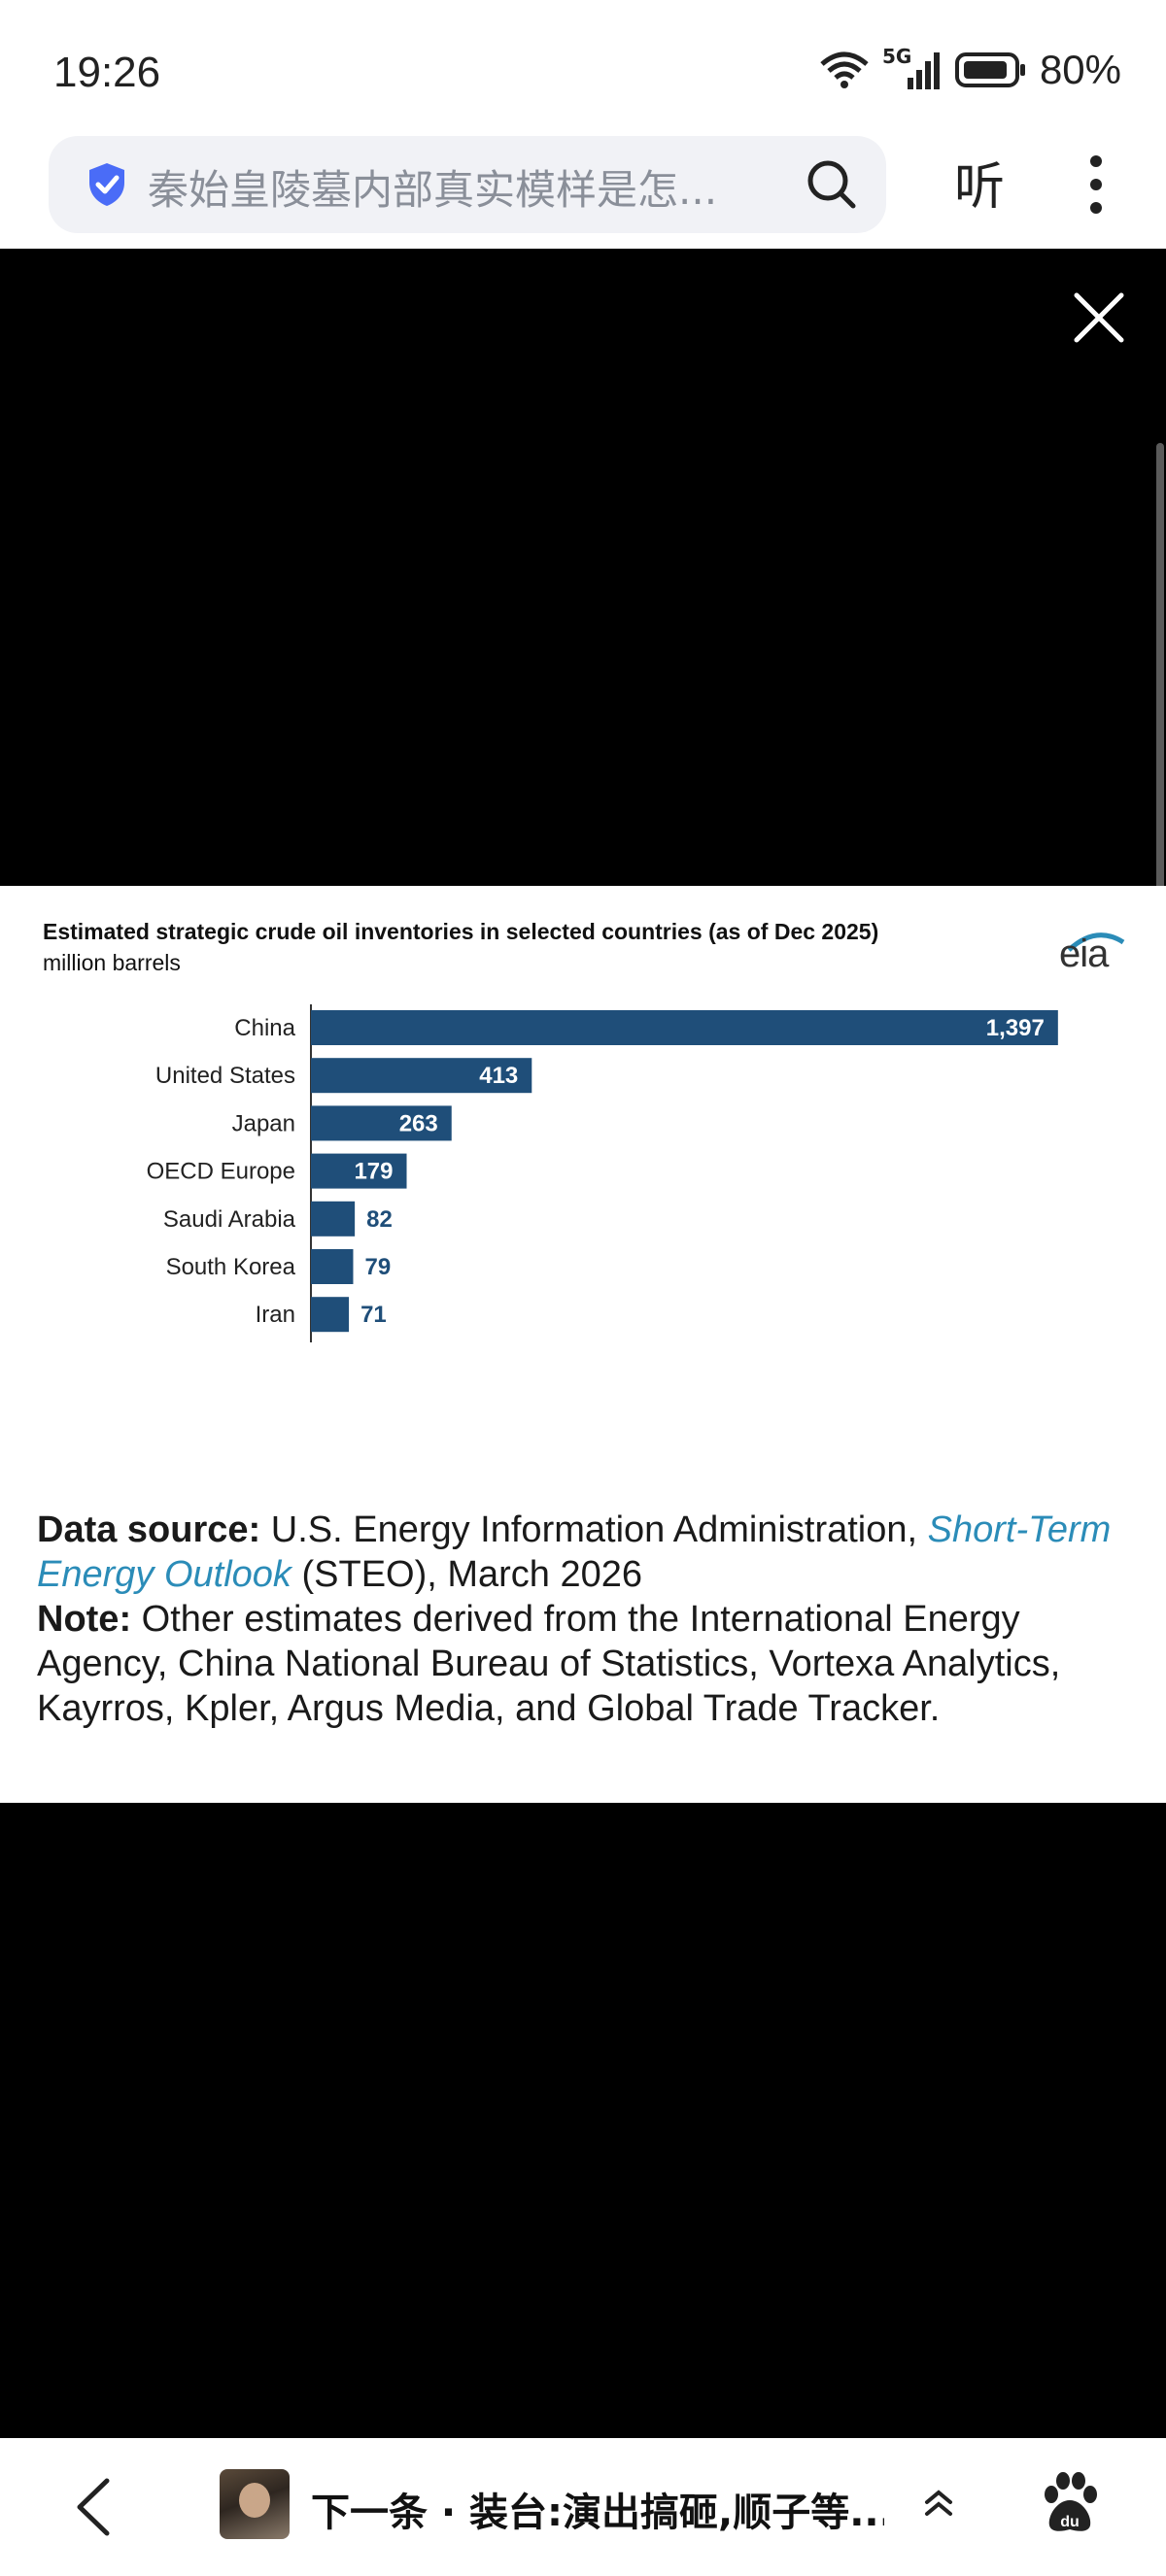  Describe the element at coordinates (255, 2504) in the screenshot. I see `next-article-thumbnail` at that location.